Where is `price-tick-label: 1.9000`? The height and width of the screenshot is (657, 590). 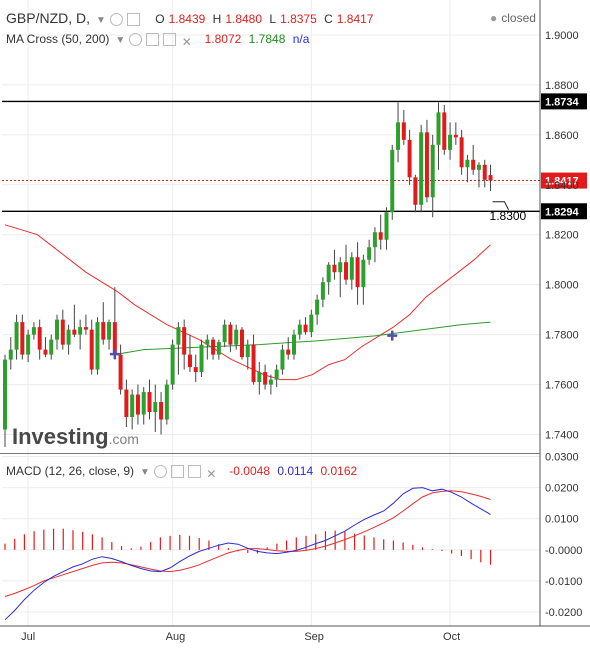
price-tick-label: 1.9000 is located at coordinates (562, 36).